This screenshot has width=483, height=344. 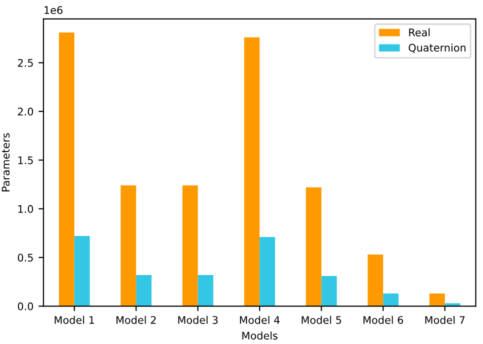 I want to click on legend-label: Quaternion, so click(x=437, y=48).